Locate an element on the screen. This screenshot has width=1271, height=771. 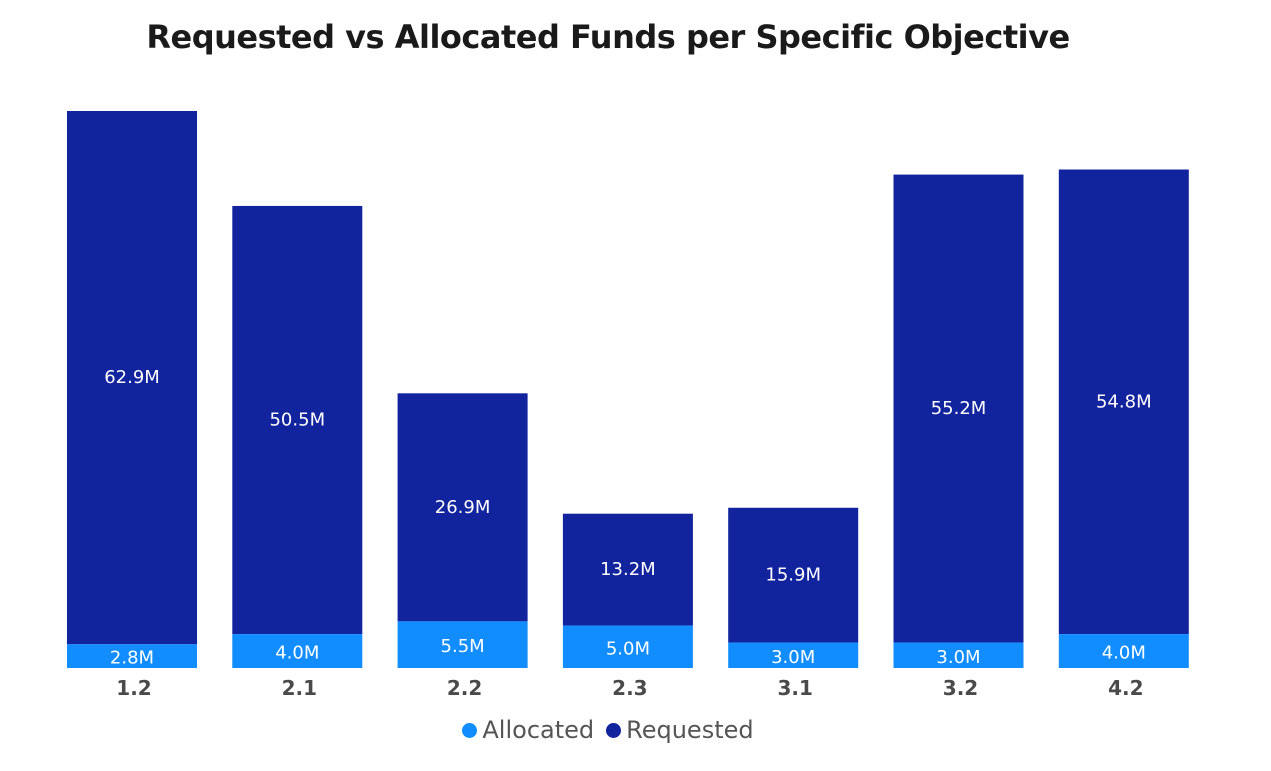
bar-allocated-2.1 is located at coordinates (297, 651).